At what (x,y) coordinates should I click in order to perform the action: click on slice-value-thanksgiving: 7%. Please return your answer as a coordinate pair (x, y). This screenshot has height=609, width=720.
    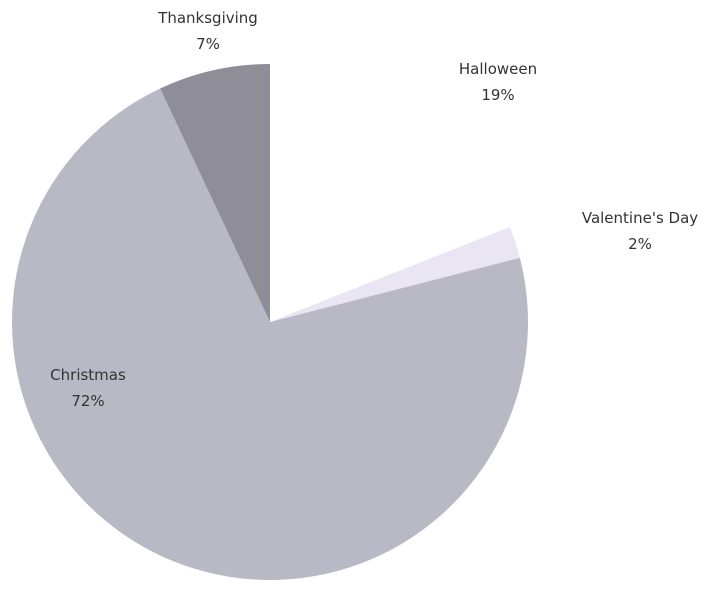
    Looking at the image, I should click on (208, 44).